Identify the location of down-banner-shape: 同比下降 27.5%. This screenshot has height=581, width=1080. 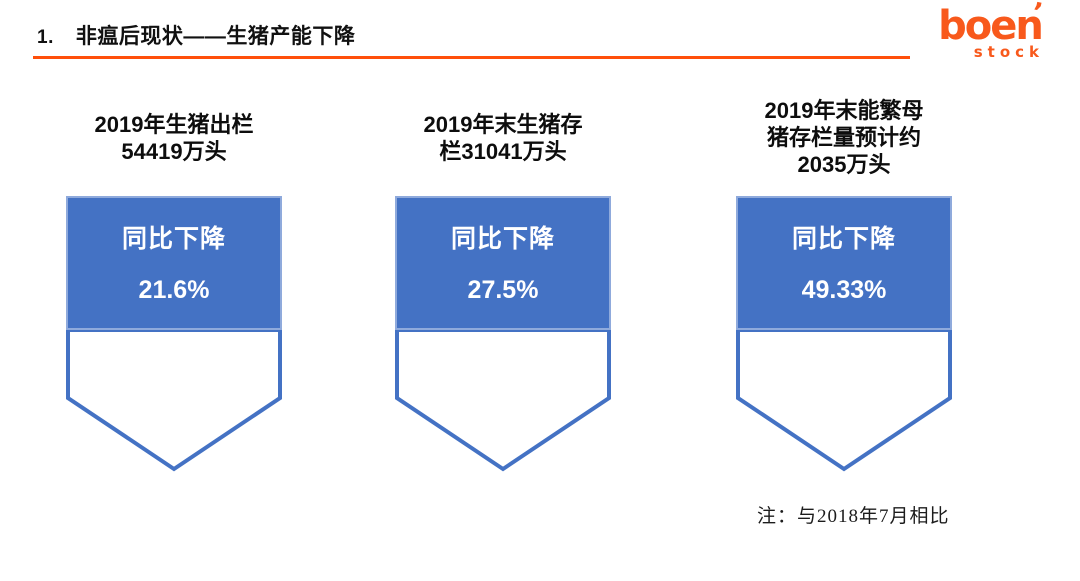
(503, 334).